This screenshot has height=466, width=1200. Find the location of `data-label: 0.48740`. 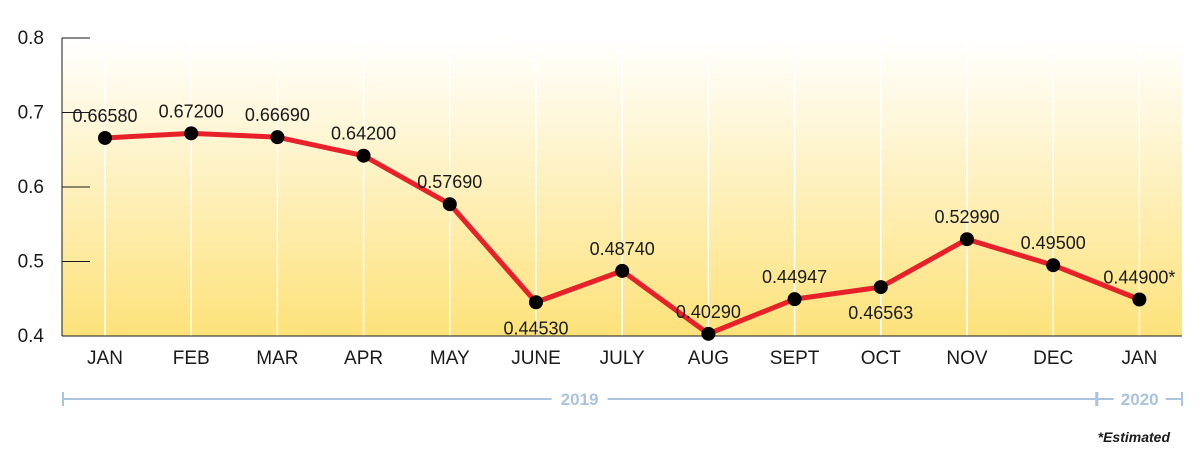

data-label: 0.48740 is located at coordinates (622, 249).